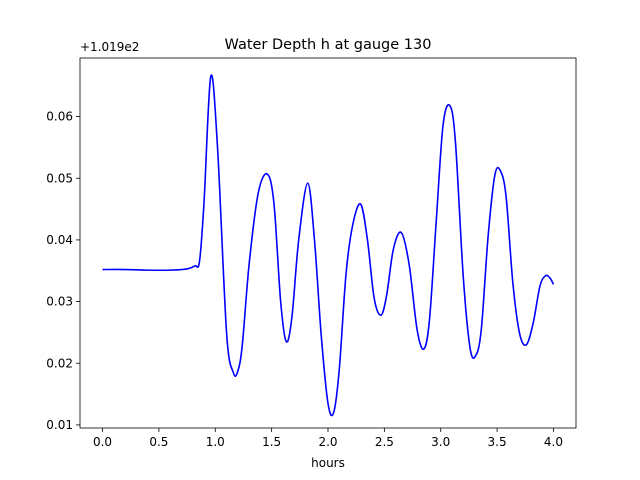  I want to click on x-tick-label: 2.5, so click(384, 442).